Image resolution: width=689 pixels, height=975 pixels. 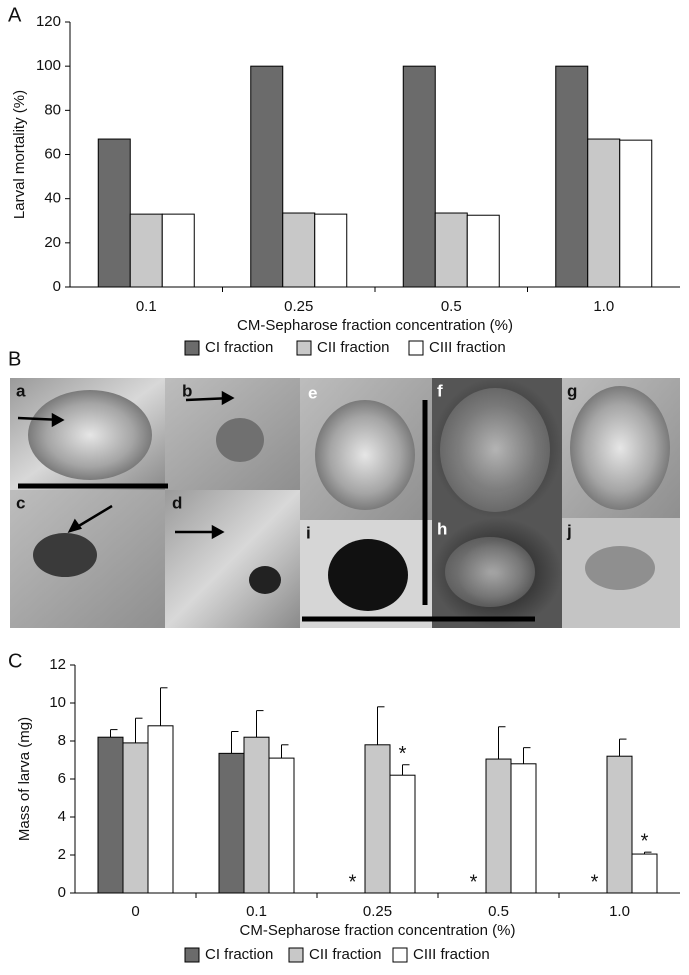 What do you see at coordinates (62, 778) in the screenshot?
I see `y-tick-label: 6` at bounding box center [62, 778].